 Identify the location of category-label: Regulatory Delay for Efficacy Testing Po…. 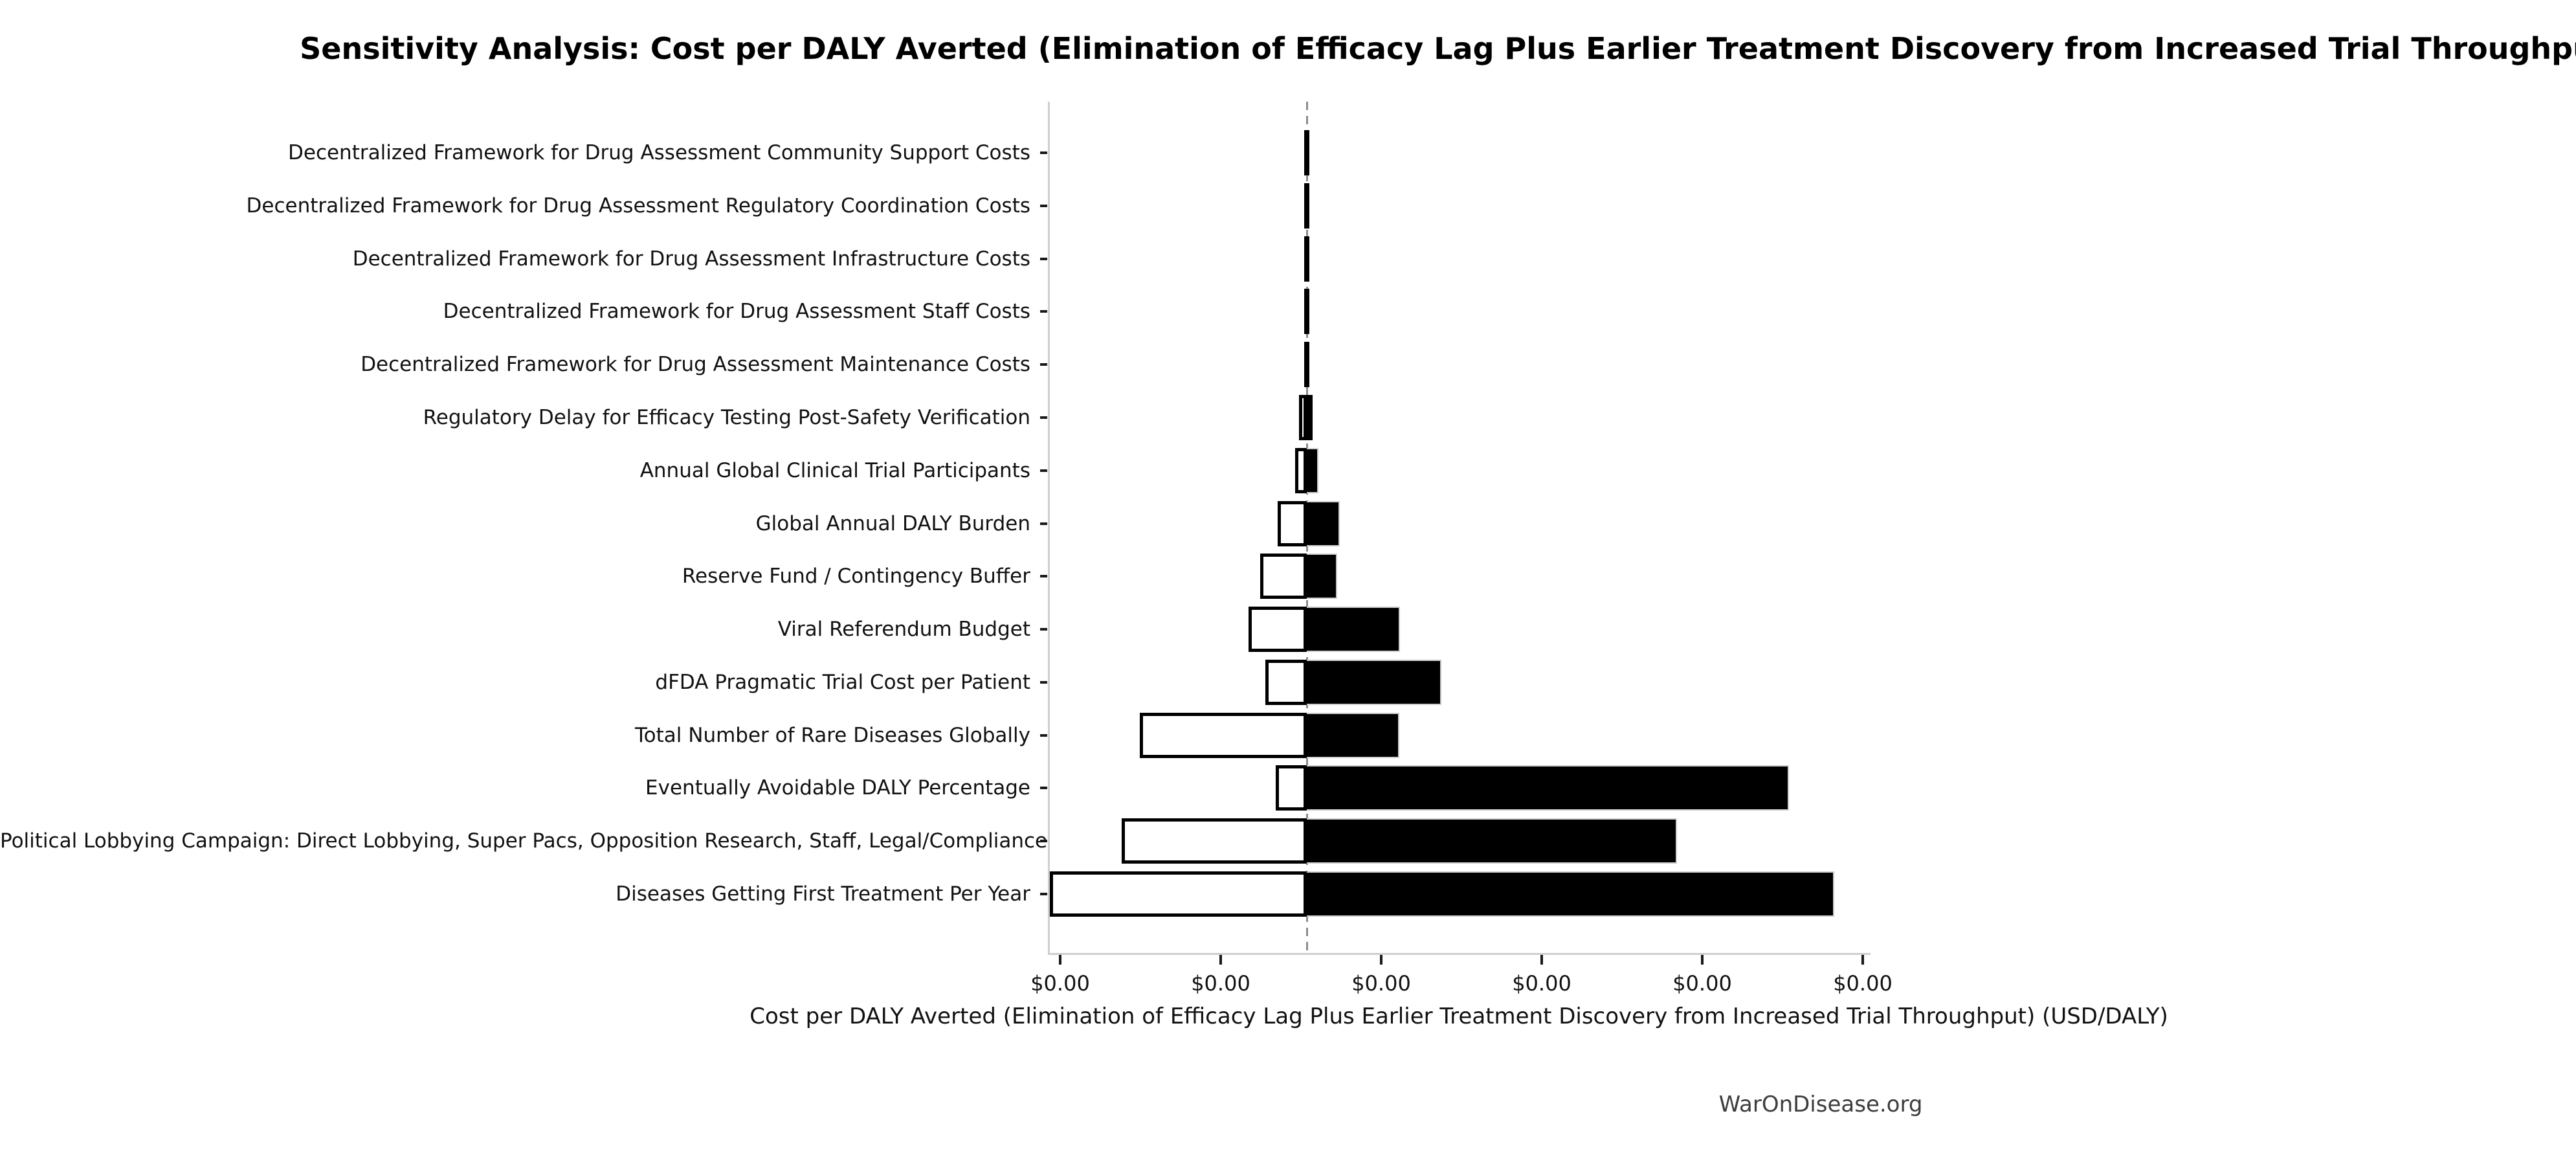
(726, 417).